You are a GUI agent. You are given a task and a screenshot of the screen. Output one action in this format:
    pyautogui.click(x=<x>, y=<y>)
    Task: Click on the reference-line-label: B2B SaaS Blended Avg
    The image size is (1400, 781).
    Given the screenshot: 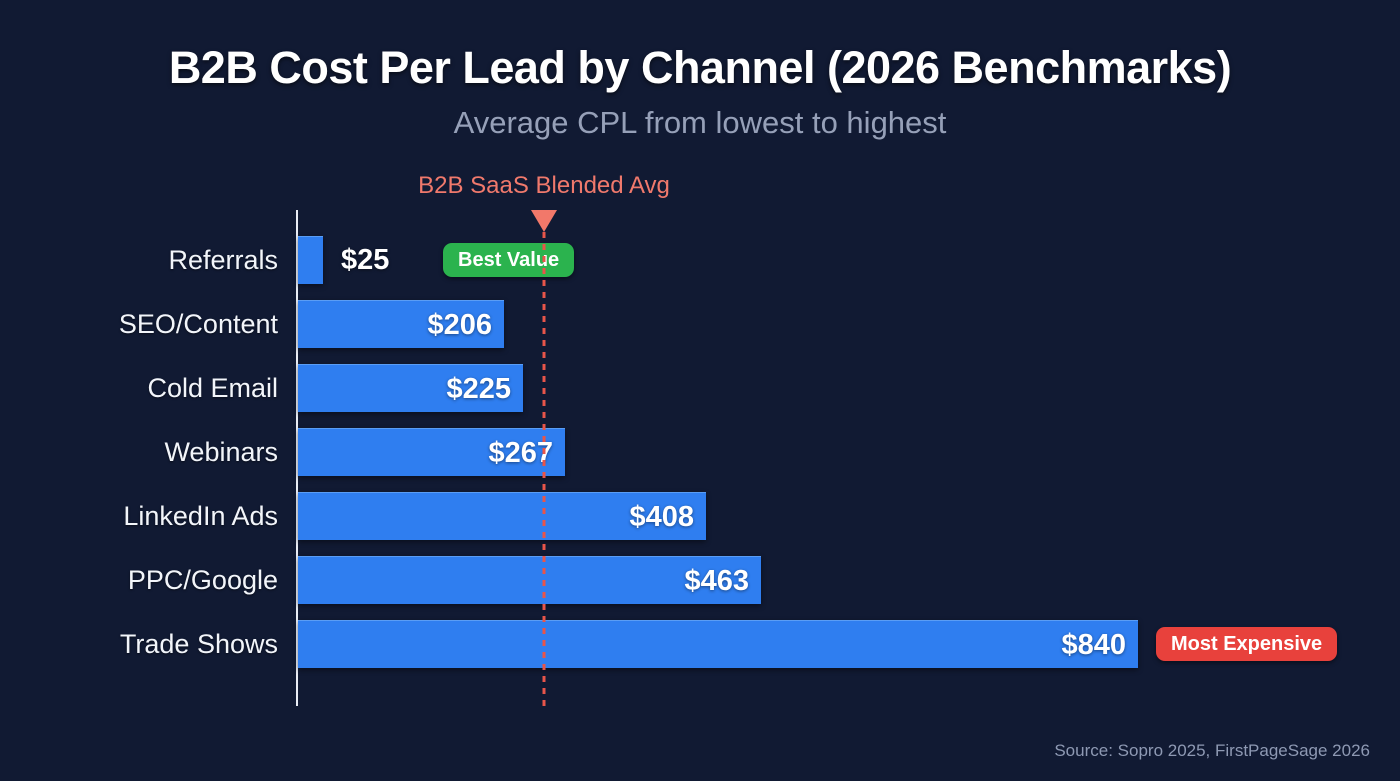 What is the action you would take?
    pyautogui.click(x=544, y=185)
    